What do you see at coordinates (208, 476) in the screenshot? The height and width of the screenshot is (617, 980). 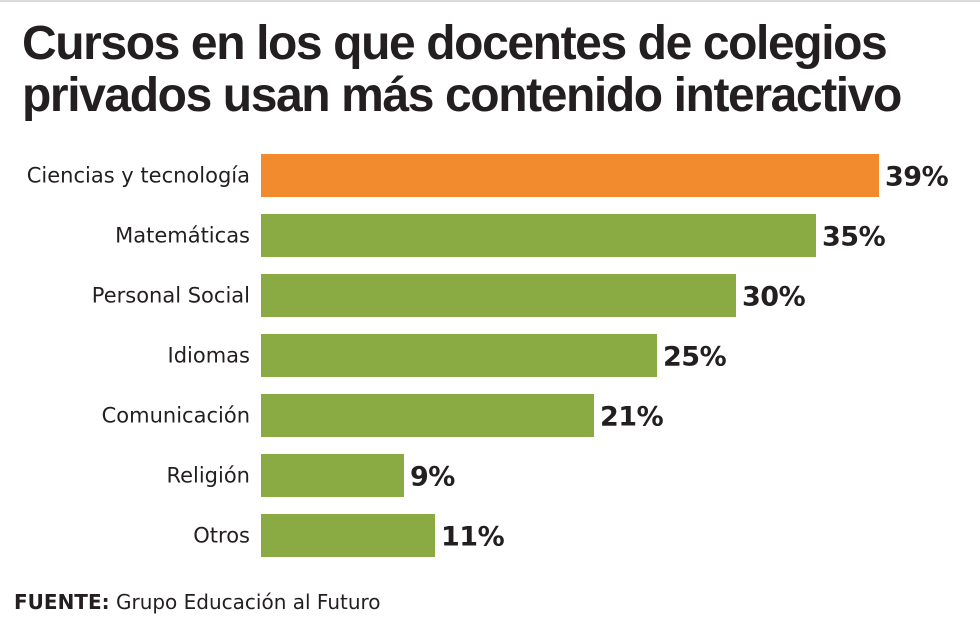 I see `category-label: Religión` at bounding box center [208, 476].